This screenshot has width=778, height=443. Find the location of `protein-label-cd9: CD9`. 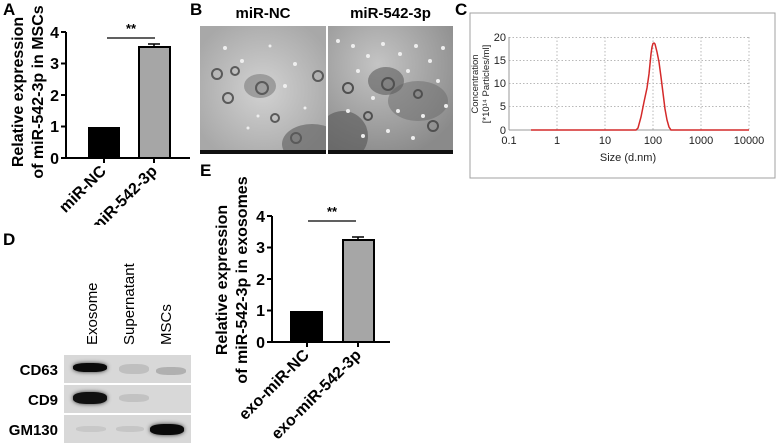

protein-label-cd9: CD9 is located at coordinates (42, 400).